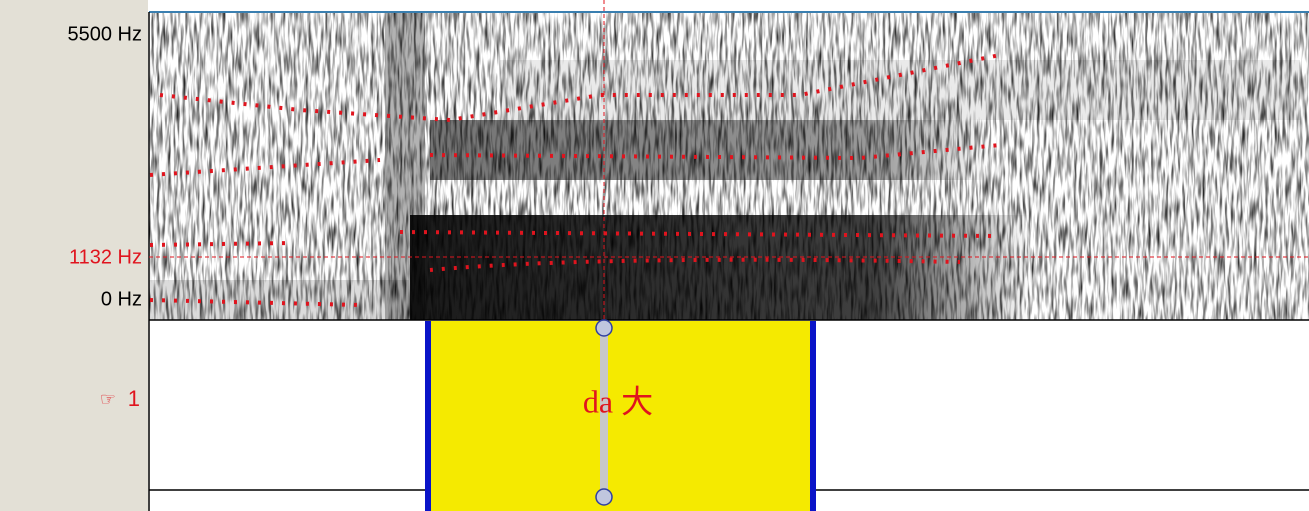 The width and height of the screenshot is (1309, 511). I want to click on selected-interval, so click(620, 416).